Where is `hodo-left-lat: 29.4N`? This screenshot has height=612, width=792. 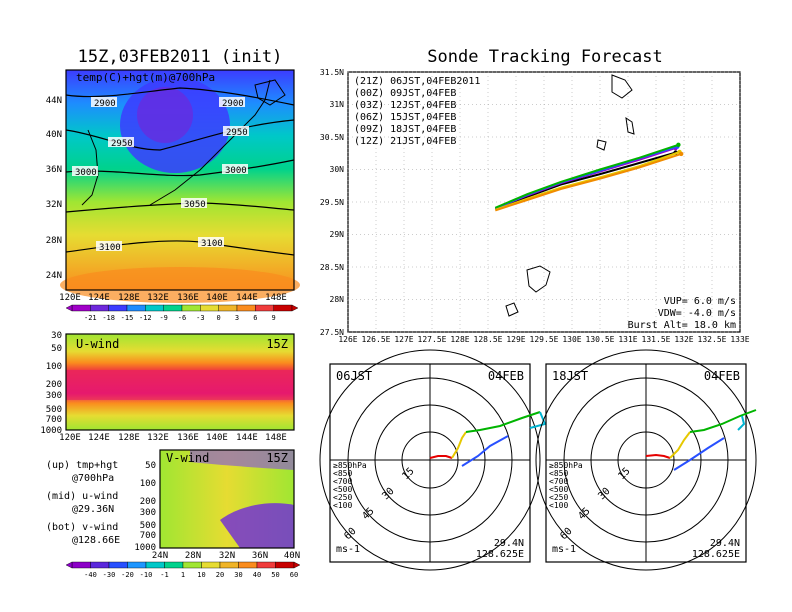 hodo-left-lat: 29.4N is located at coordinates (509, 543).